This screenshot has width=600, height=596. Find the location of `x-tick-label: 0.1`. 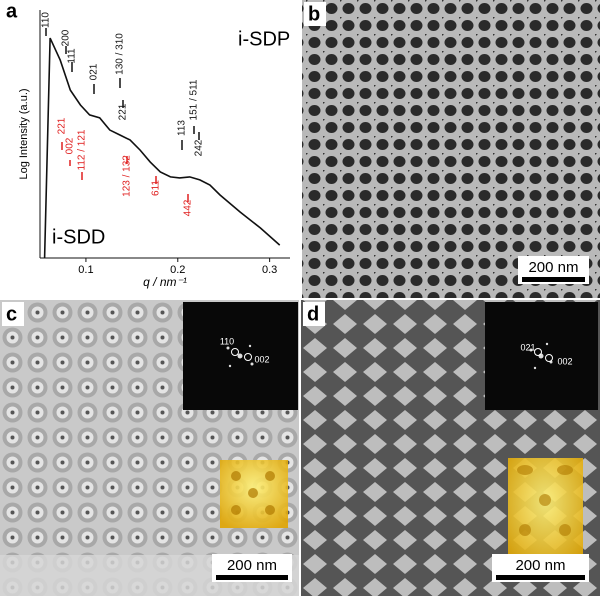

x-tick-label: 0.1 is located at coordinates (85, 270).